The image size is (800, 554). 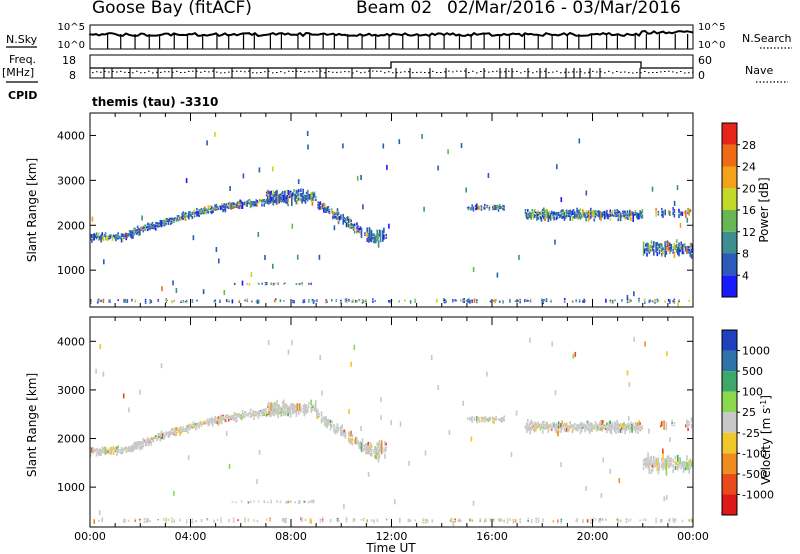 I want to click on velocity-colorbar-swatch, so click(x=729, y=504).